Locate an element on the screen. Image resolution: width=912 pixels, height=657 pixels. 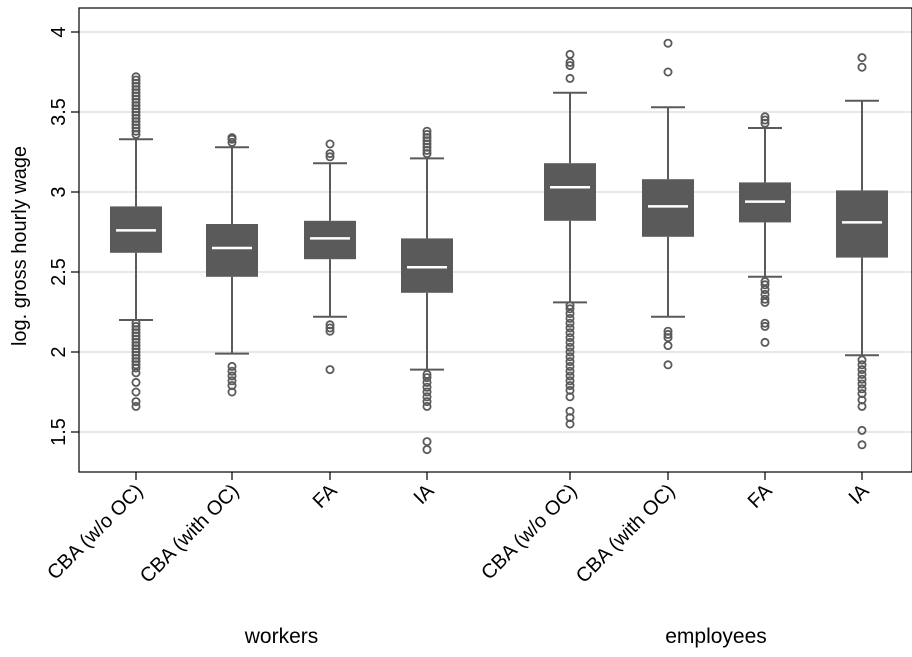
x-tick-label: IA is located at coordinates (859, 494).